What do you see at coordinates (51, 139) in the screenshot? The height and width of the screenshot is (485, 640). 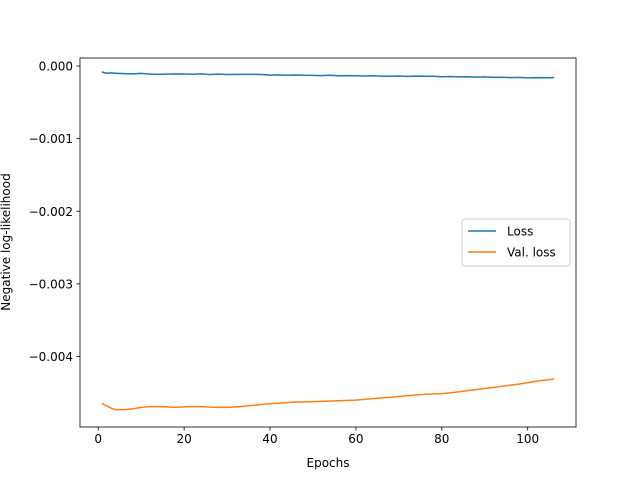 I see `y-tick-label: −0.001` at bounding box center [51, 139].